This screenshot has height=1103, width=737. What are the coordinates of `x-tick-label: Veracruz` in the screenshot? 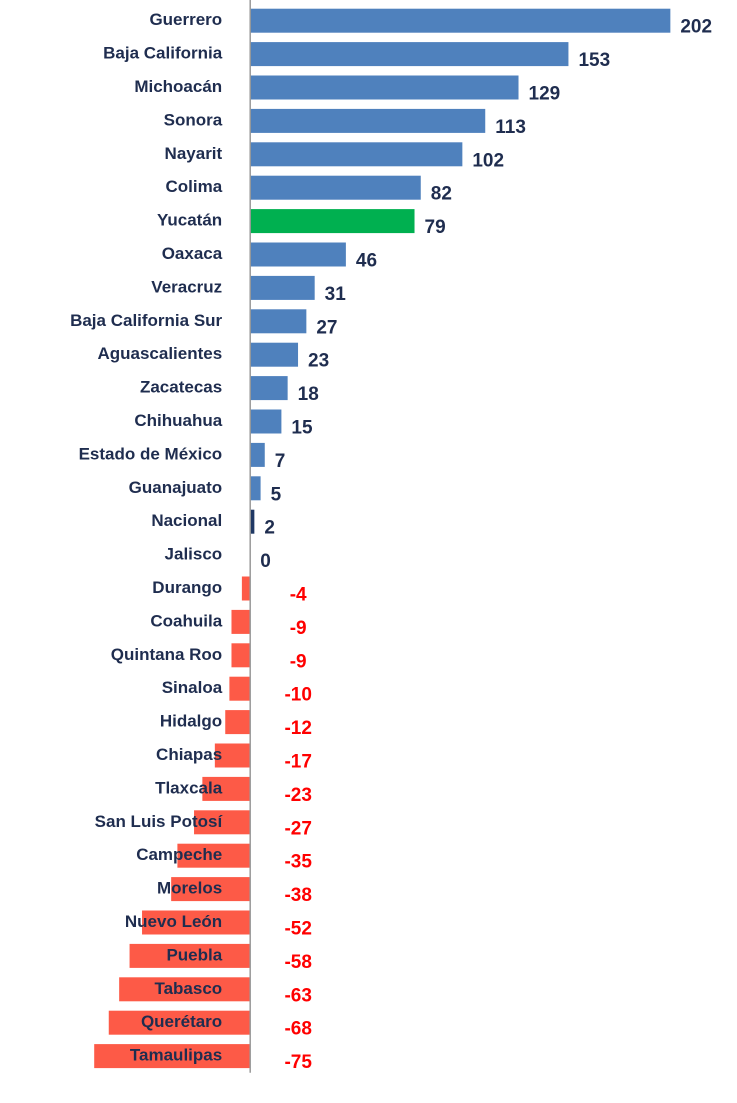 It's located at (186, 286).